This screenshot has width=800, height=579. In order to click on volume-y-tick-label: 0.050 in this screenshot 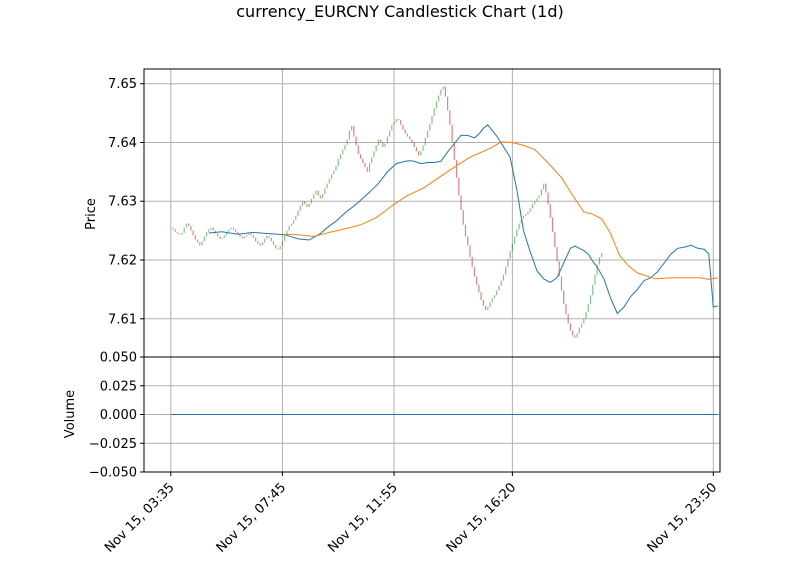, I will do `click(118, 358)`.